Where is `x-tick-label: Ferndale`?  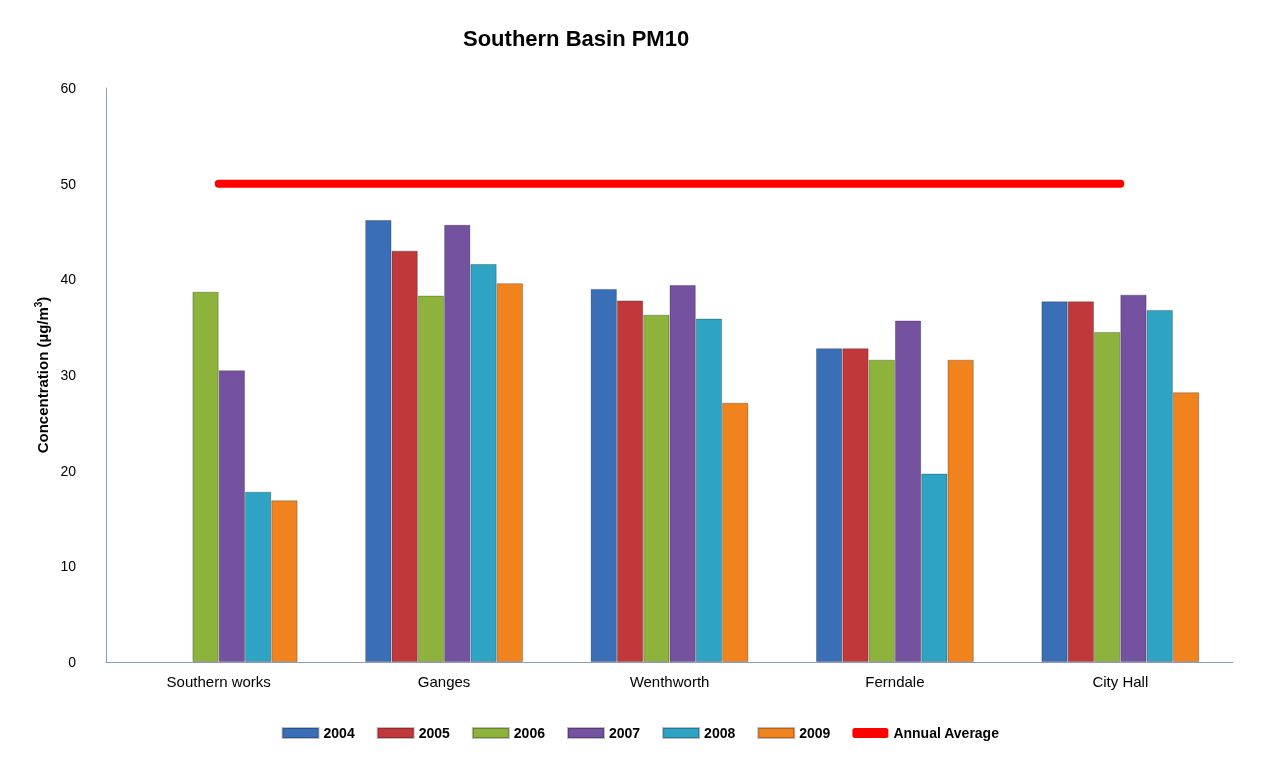
x-tick-label: Ferndale is located at coordinates (895, 681).